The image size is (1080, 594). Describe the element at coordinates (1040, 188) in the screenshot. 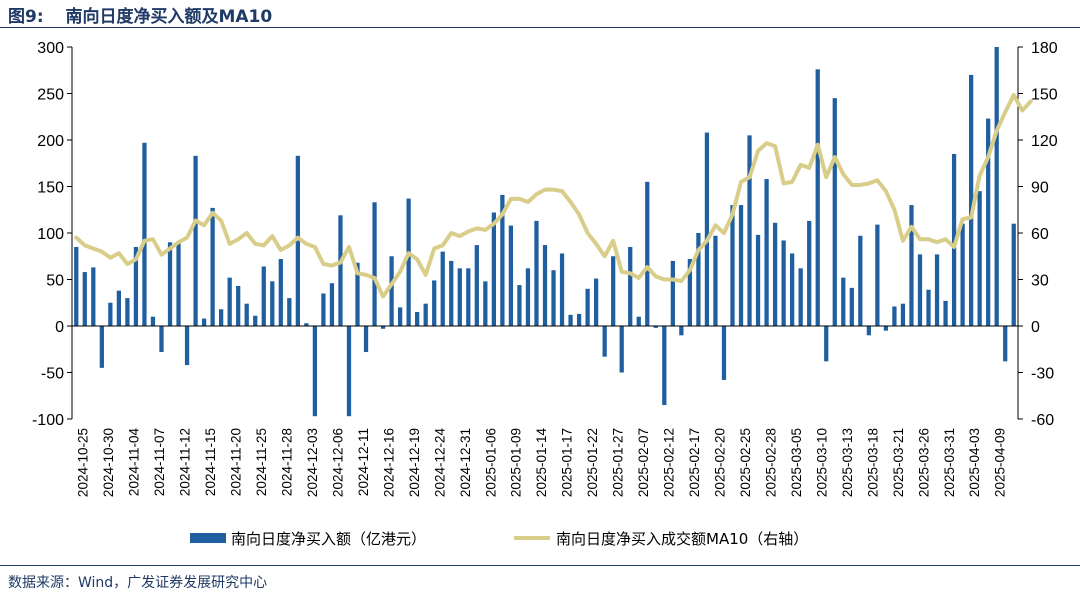

I see `right-tick-label: 90` at that location.